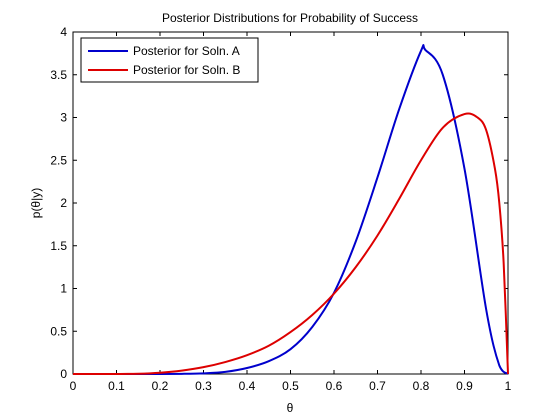 This screenshot has height=420, width=560. What do you see at coordinates (508, 386) in the screenshot?
I see `x-tick-label: 1` at bounding box center [508, 386].